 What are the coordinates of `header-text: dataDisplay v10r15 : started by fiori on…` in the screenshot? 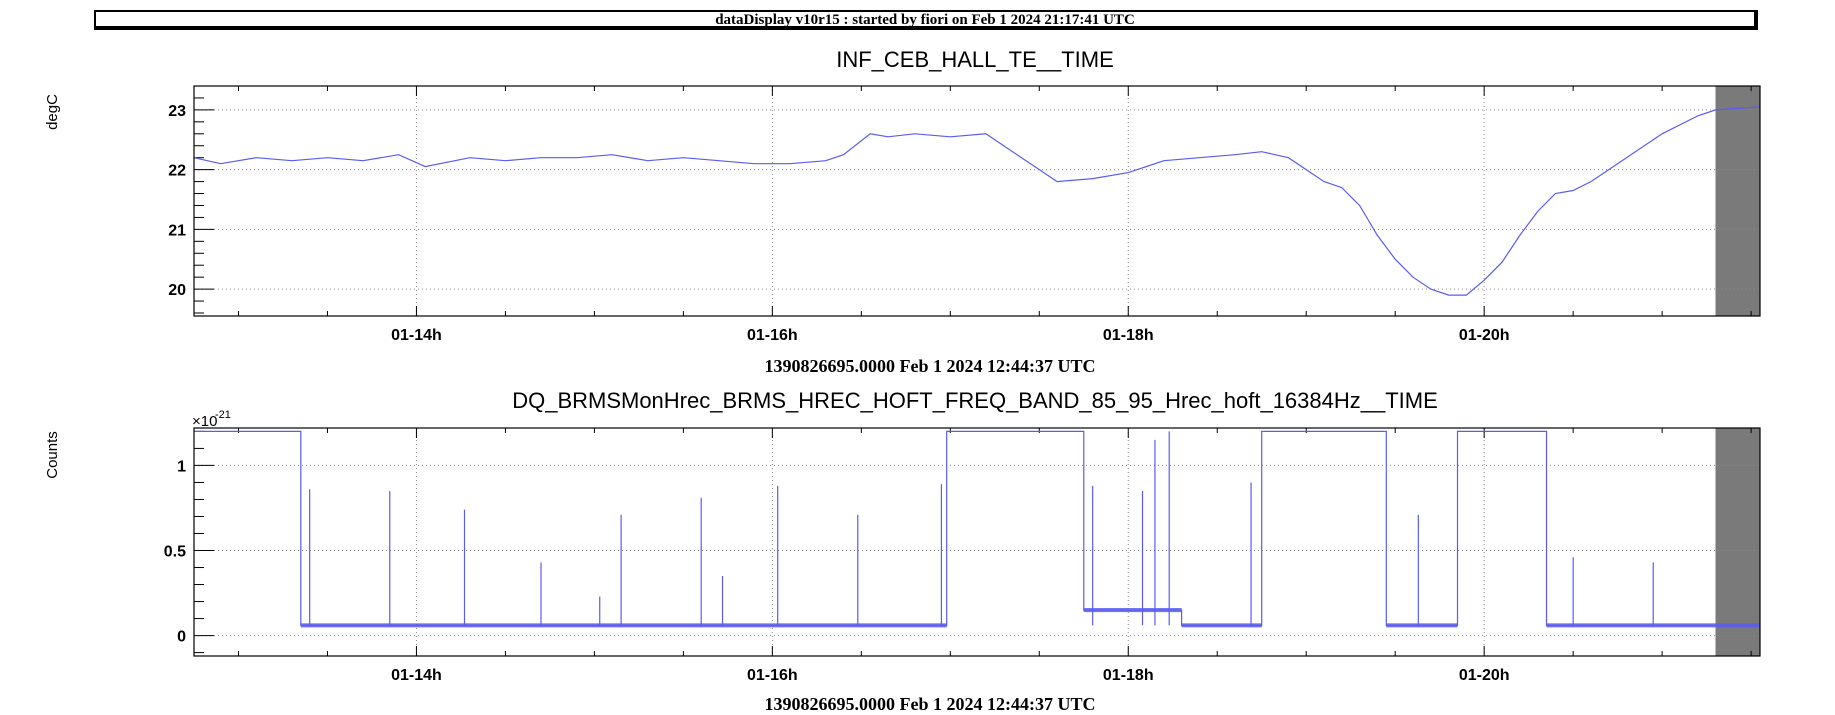 It's located at (925, 20).